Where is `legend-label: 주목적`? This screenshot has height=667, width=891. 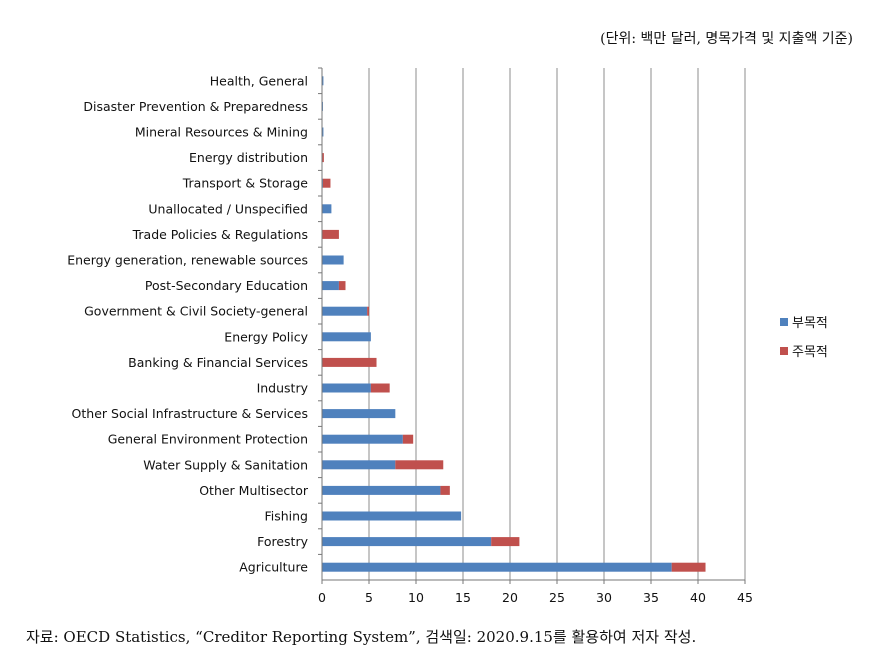
legend-label: 주목적 is located at coordinates (810, 352).